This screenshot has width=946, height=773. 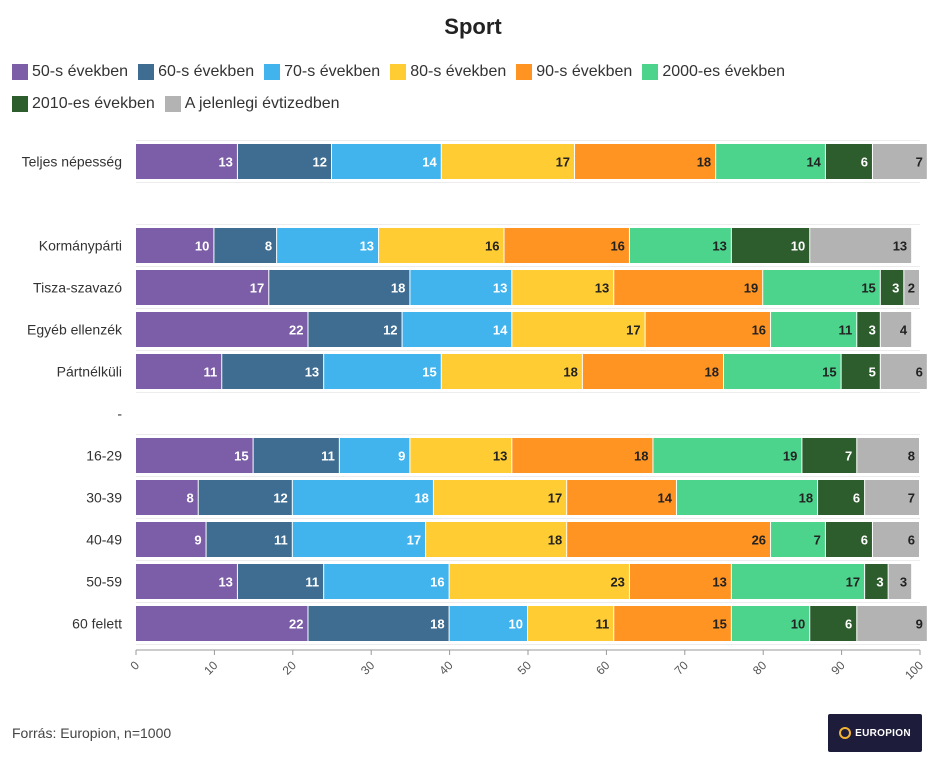 I want to click on category-label: -, so click(x=119, y=414).